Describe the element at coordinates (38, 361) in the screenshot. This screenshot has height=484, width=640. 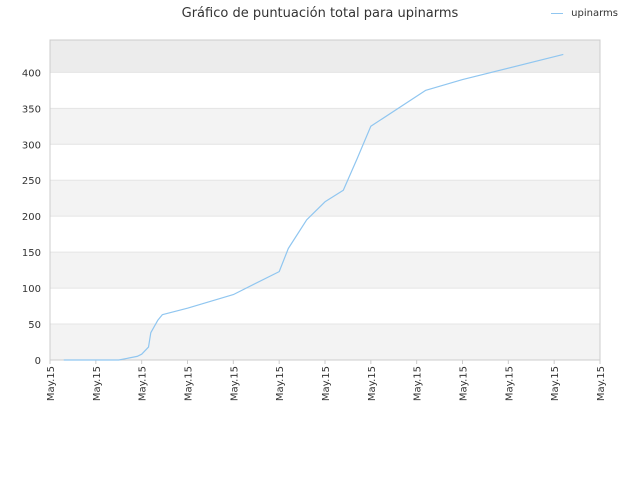
I see `y-tick-label: 0` at that location.